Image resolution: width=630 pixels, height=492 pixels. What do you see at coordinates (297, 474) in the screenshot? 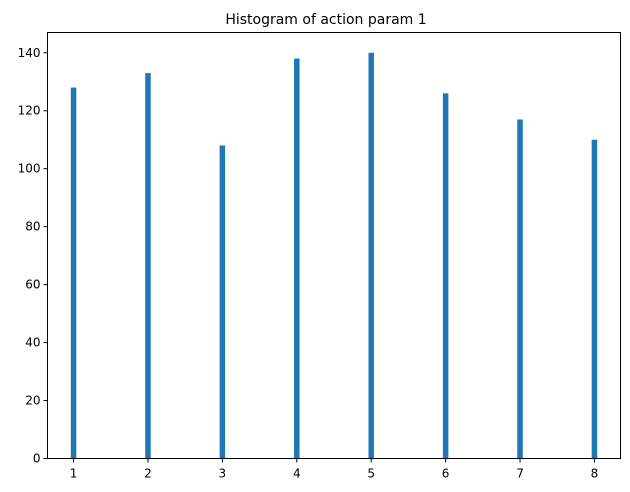
I see `x-tick-label-4: 4` at bounding box center [297, 474].